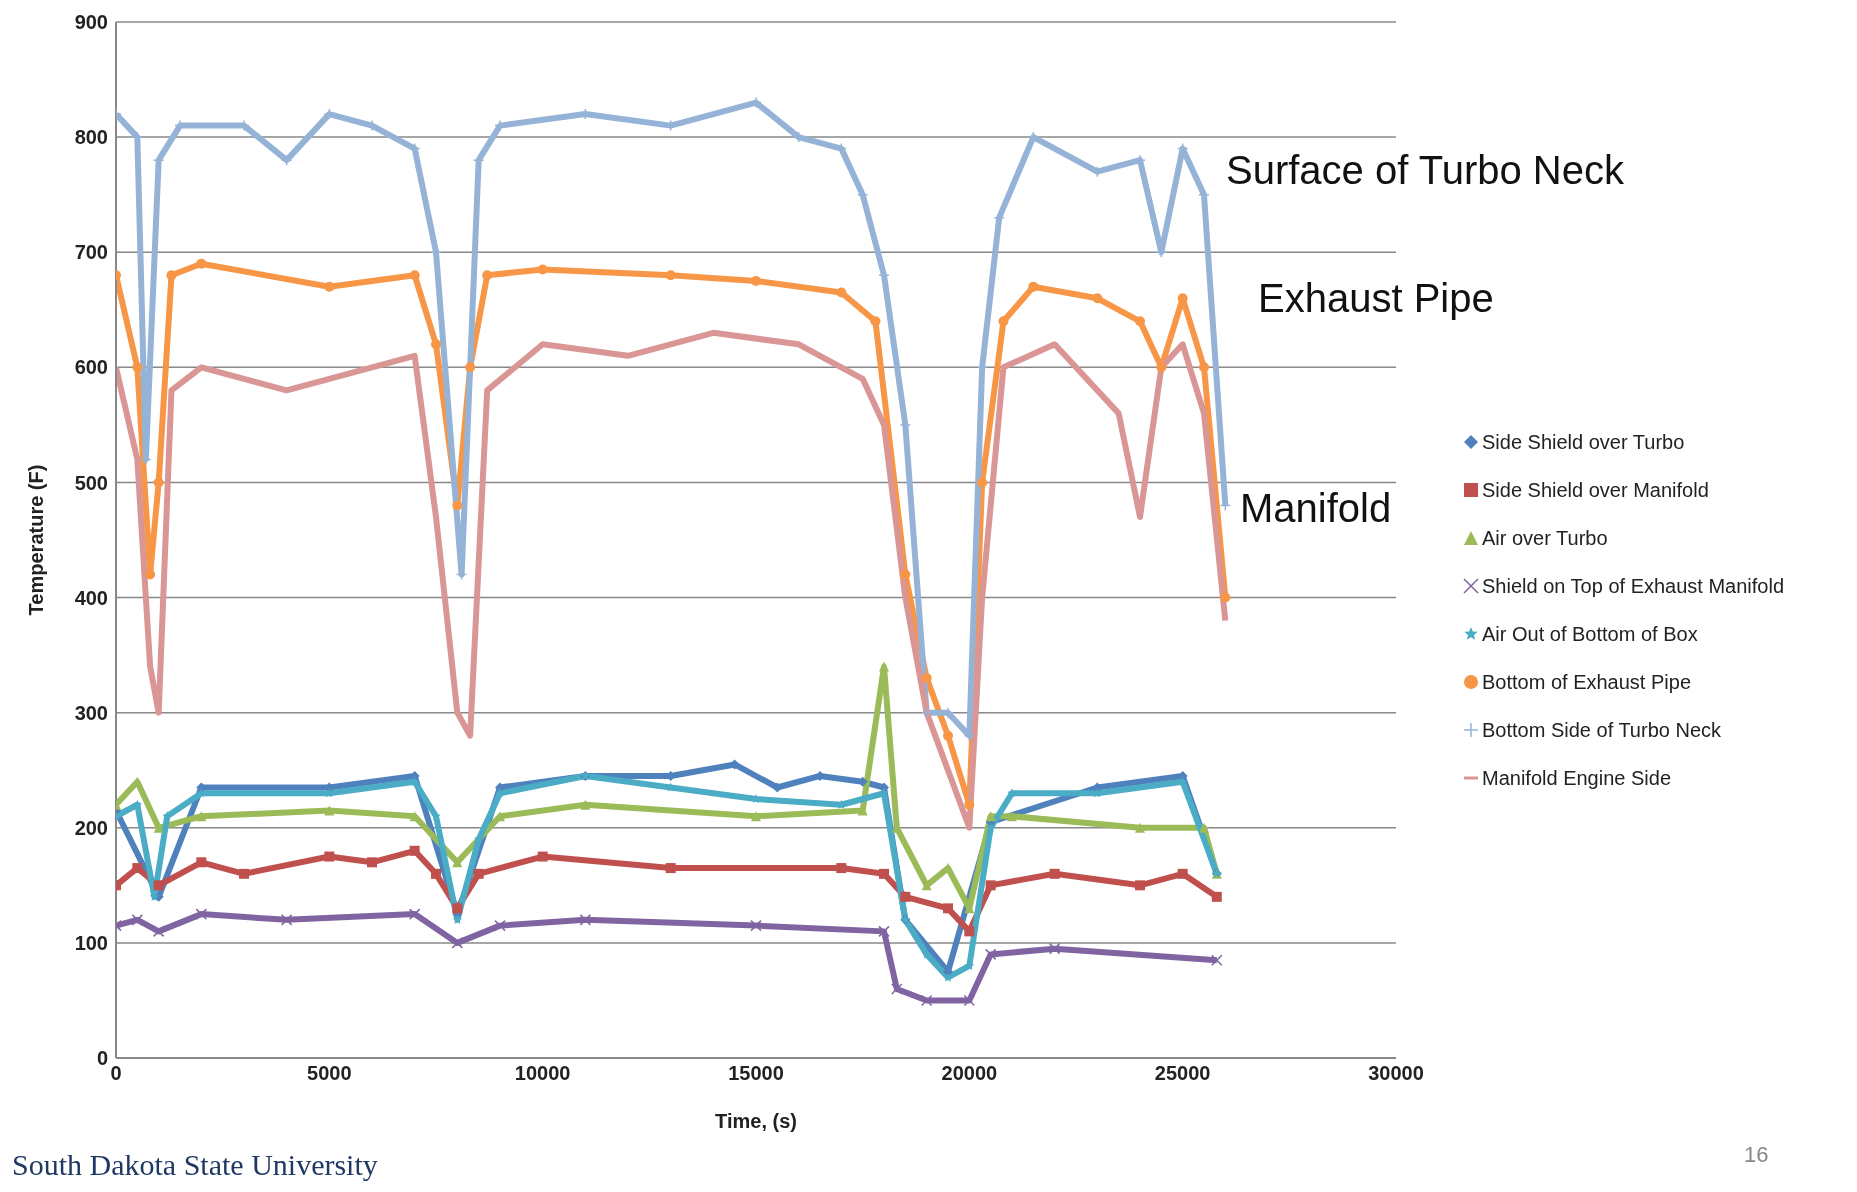 The image size is (1857, 1192). I want to click on legend-label: Shield on Top of Exhaust Manifold, so click(1633, 586).